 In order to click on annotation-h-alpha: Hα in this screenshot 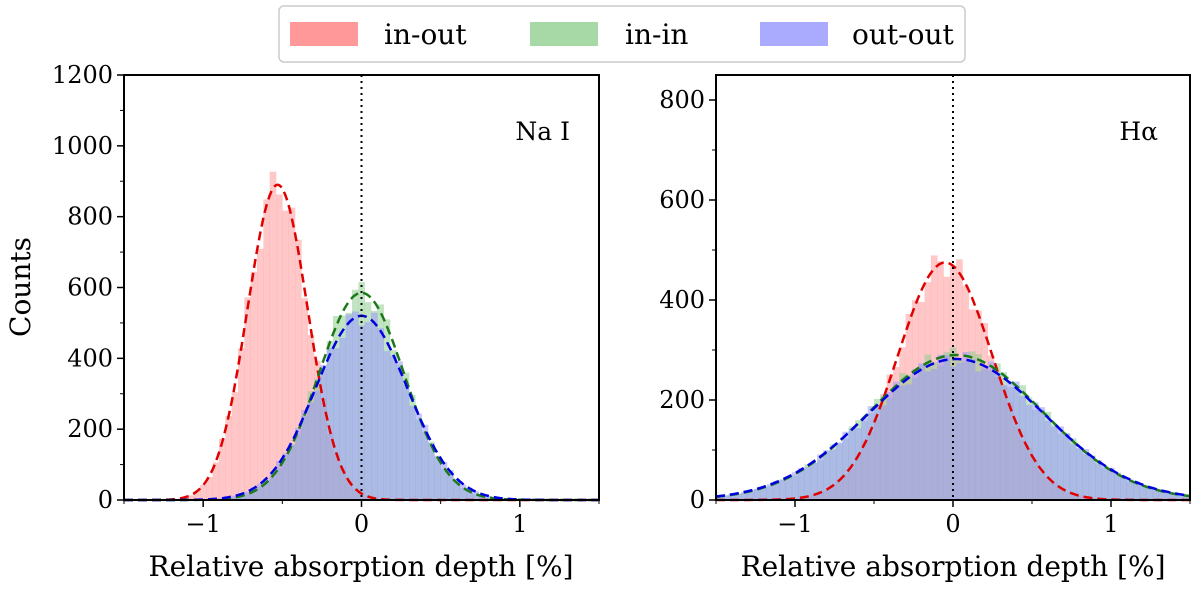, I will do `click(1138, 131)`.